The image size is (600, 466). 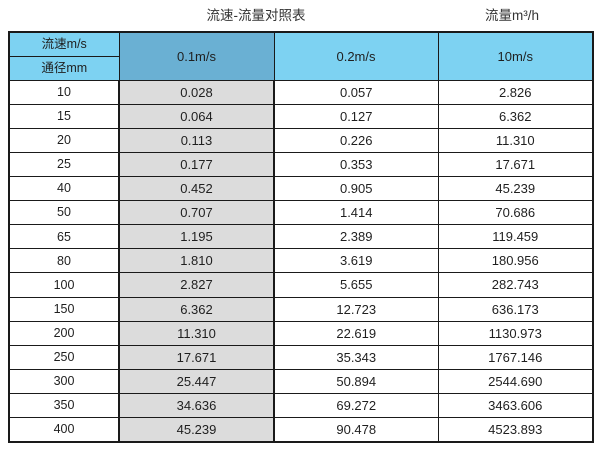 What do you see at coordinates (515, 381) in the screenshot?
I see `flow-value-cell: 2544.690` at bounding box center [515, 381].